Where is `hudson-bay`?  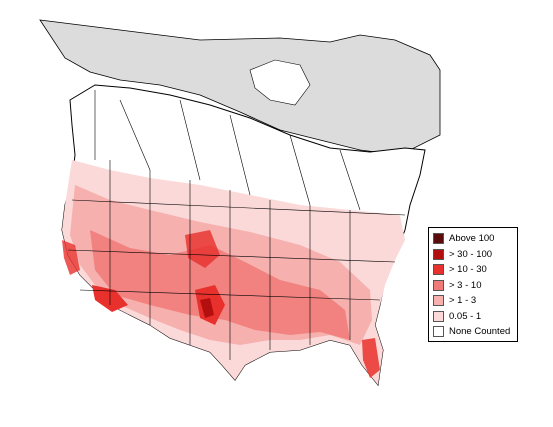
hudson-bay is located at coordinates (280, 82).